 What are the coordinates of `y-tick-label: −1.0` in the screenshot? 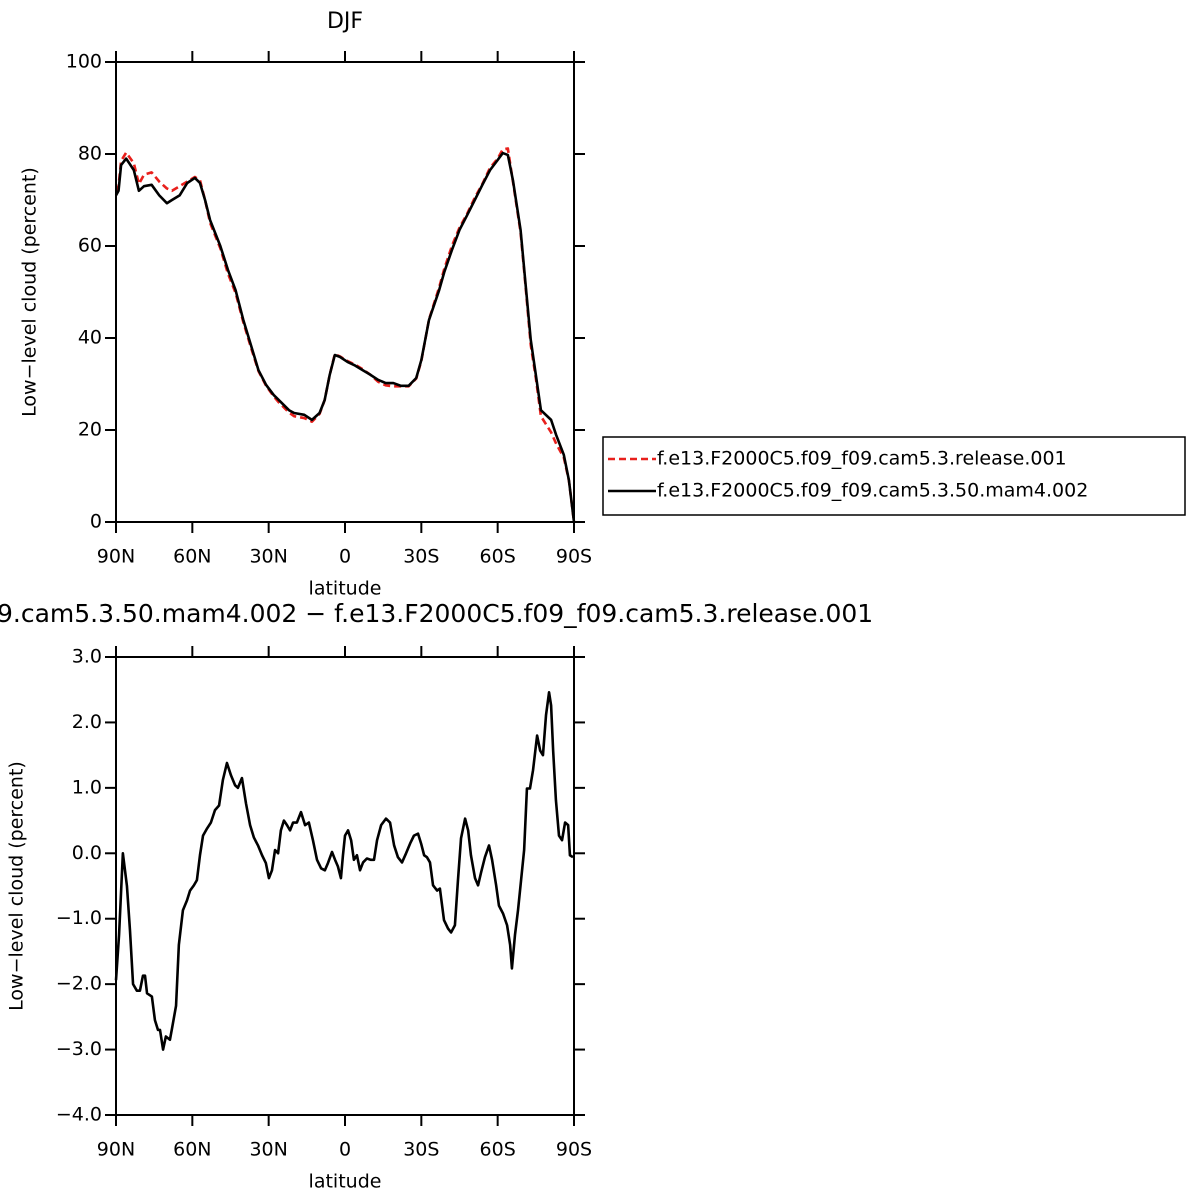 It's located at (79, 918).